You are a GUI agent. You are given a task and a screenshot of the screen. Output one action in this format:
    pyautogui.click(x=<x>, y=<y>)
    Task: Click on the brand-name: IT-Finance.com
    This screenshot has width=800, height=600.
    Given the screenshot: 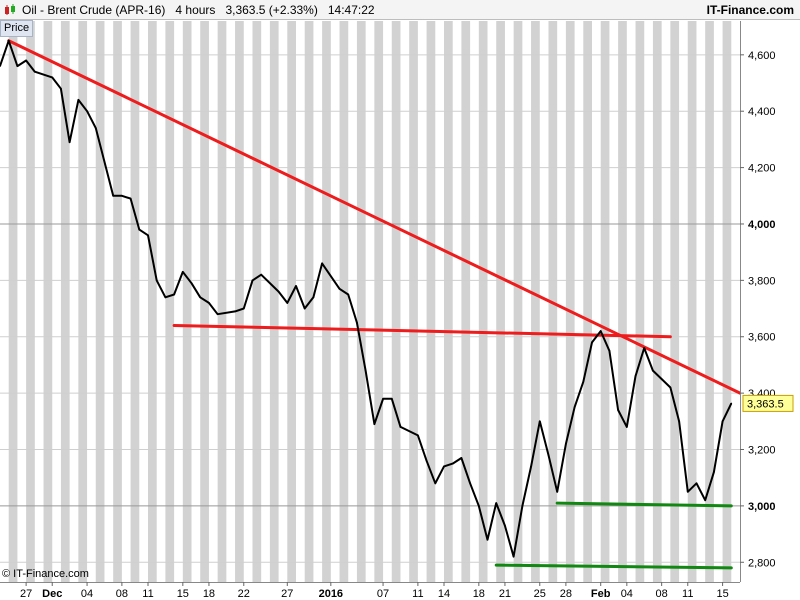 What is the action you would take?
    pyautogui.click(x=750, y=10)
    